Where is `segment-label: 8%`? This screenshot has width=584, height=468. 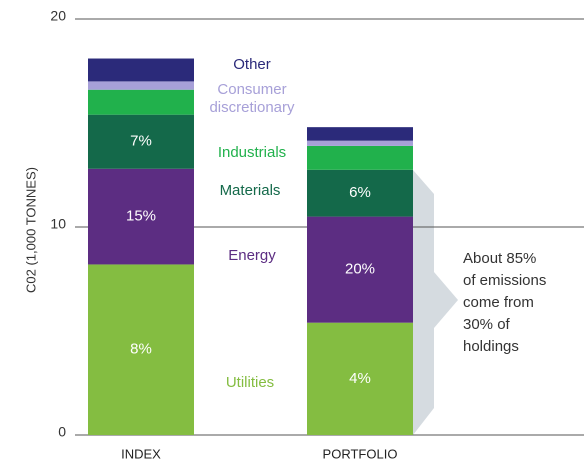 segment-label: 8% is located at coordinates (141, 349).